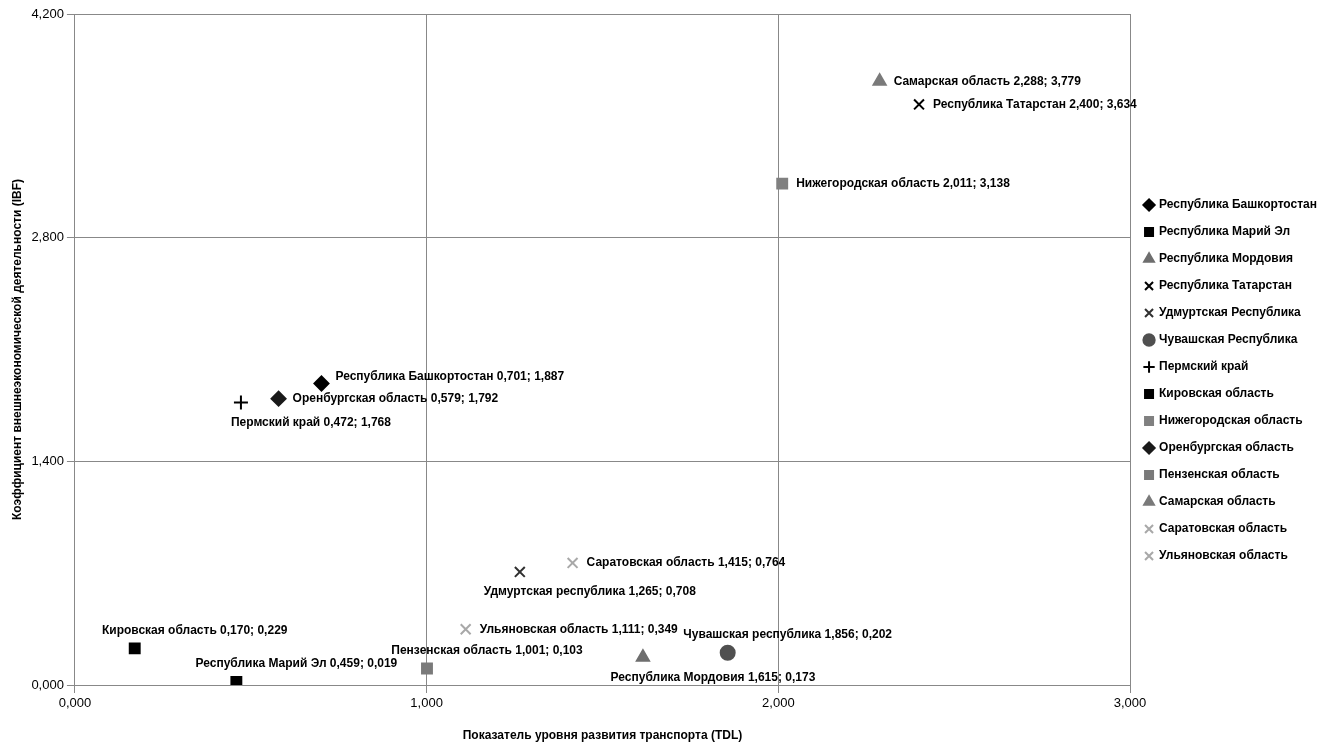 The height and width of the screenshot is (753, 1333). I want to click on data-label: Республика Марий Эл 0,459; 0,019, so click(296, 663).